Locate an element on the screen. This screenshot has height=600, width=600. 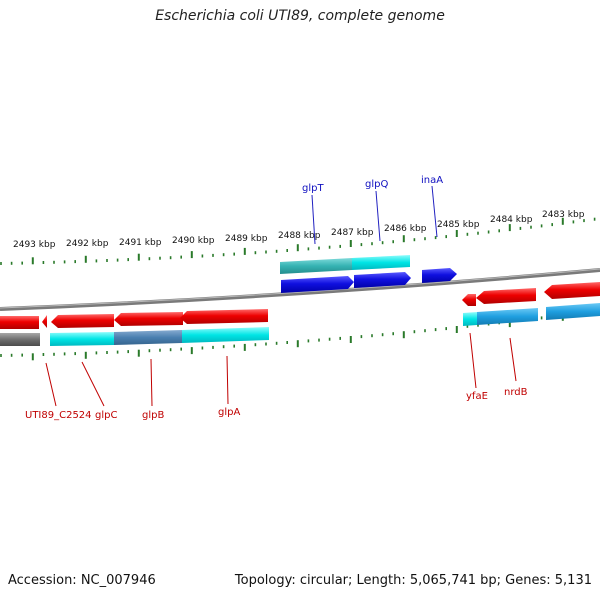
scale-label: 2493 kbp is located at coordinates (34, 245).